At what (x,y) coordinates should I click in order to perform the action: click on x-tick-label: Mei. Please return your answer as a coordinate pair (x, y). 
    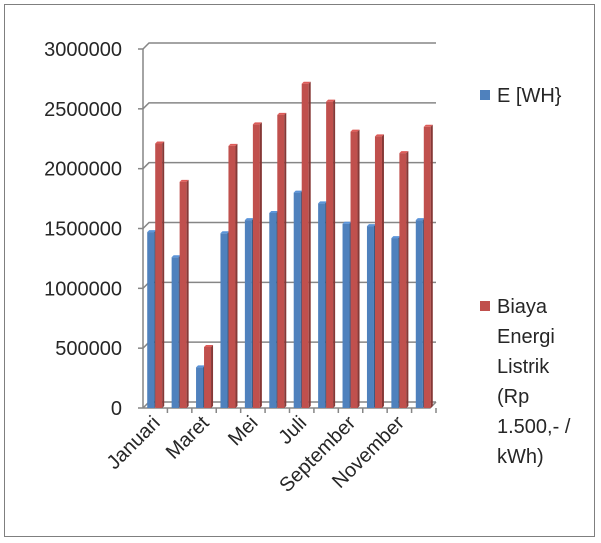
    Looking at the image, I should click on (243, 431).